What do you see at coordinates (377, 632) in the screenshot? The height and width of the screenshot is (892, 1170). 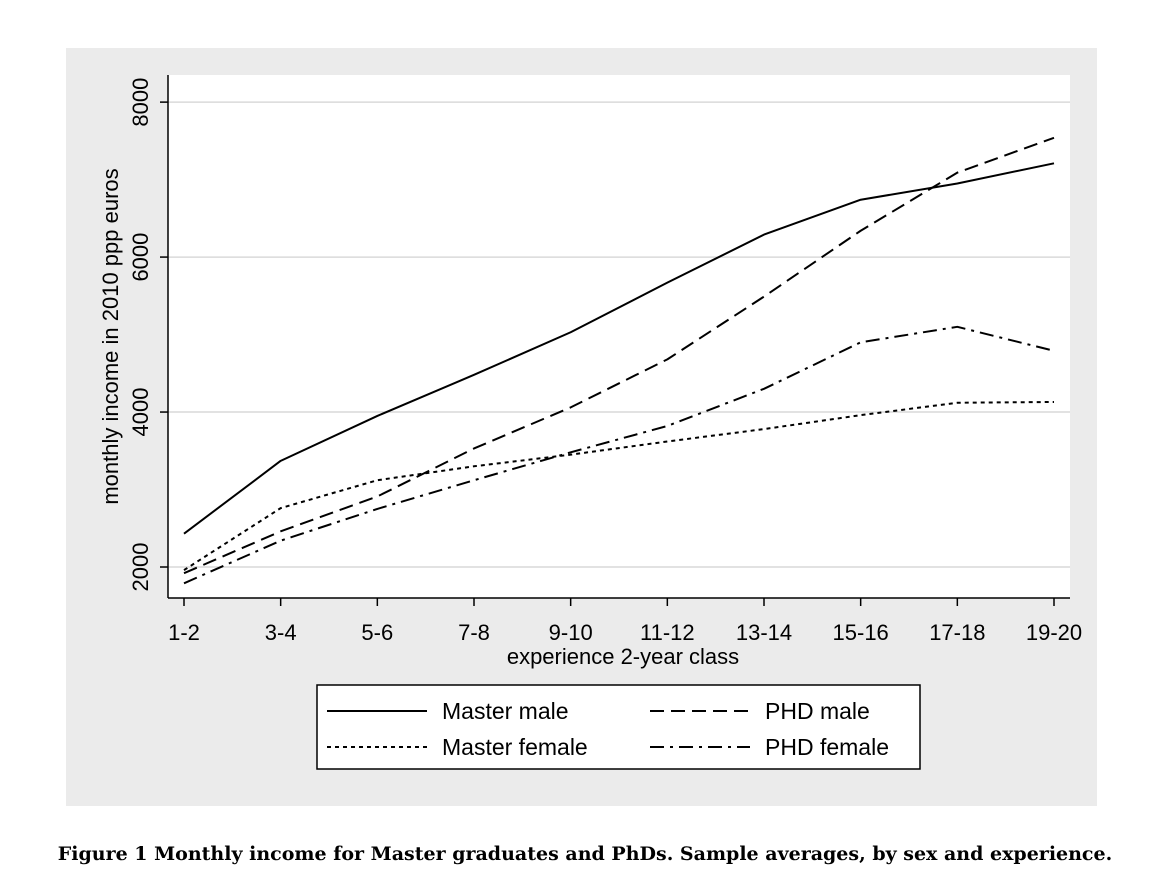 I see `x-tick-label: 5-6` at bounding box center [377, 632].